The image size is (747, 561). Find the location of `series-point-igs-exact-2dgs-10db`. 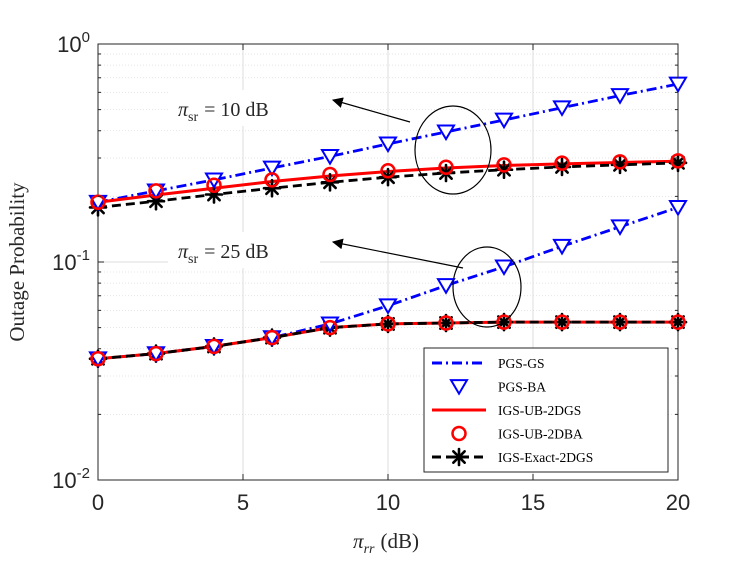

series-point-igs-exact-2dgs-10db is located at coordinates (620, 165).